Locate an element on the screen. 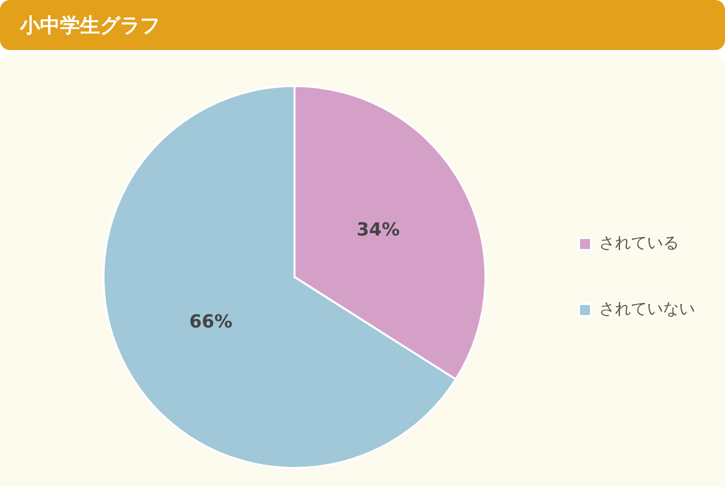 This screenshot has width=725, height=487. chart-title: 小中学生グラフ is located at coordinates (362, 25).